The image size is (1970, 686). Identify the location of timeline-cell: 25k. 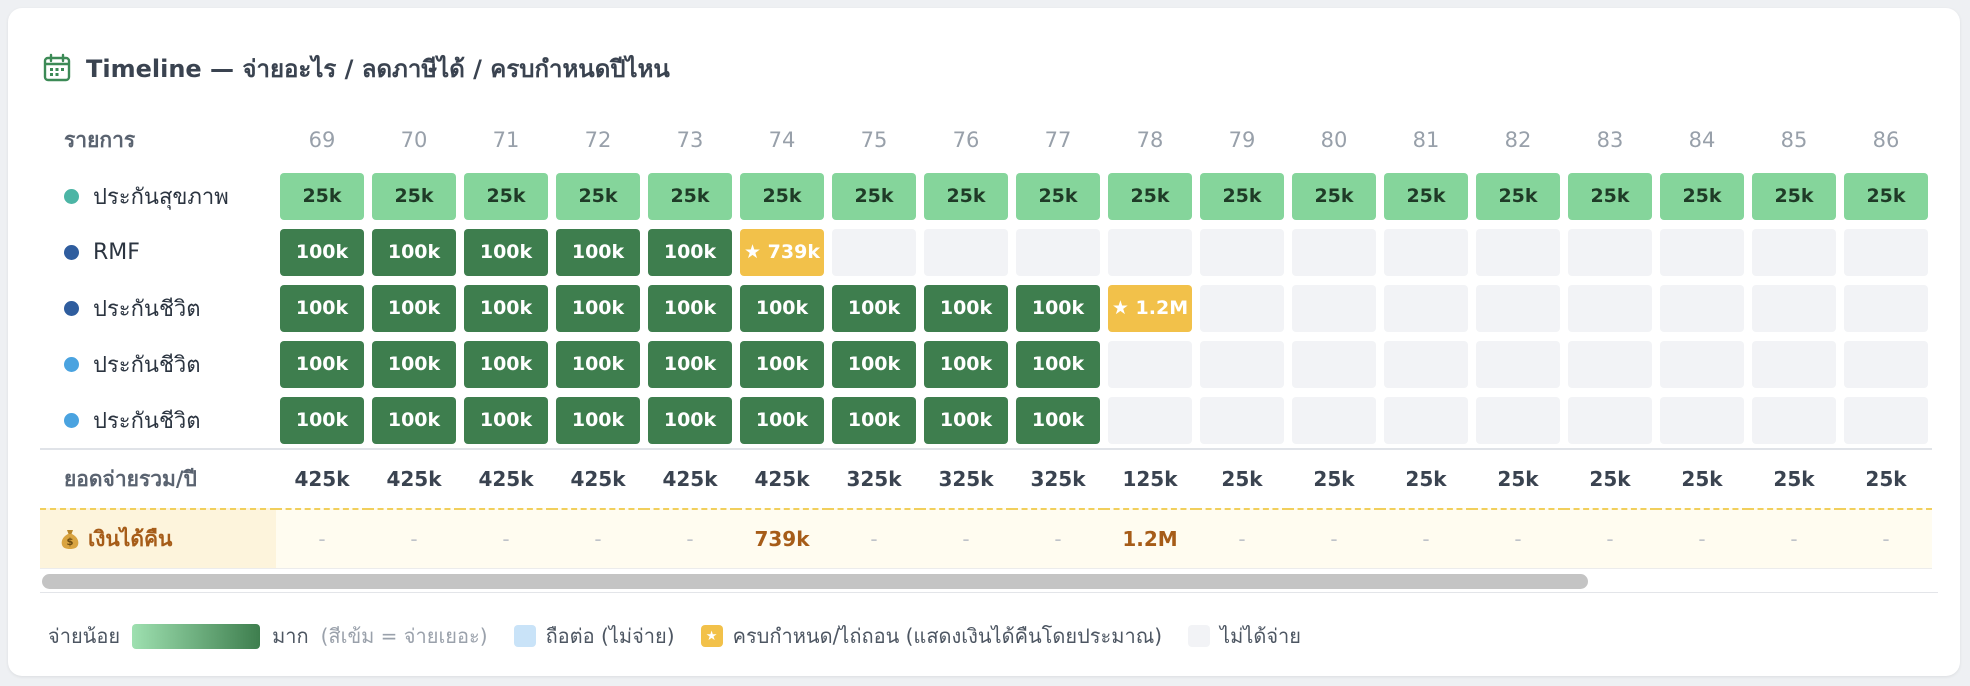
(1610, 196).